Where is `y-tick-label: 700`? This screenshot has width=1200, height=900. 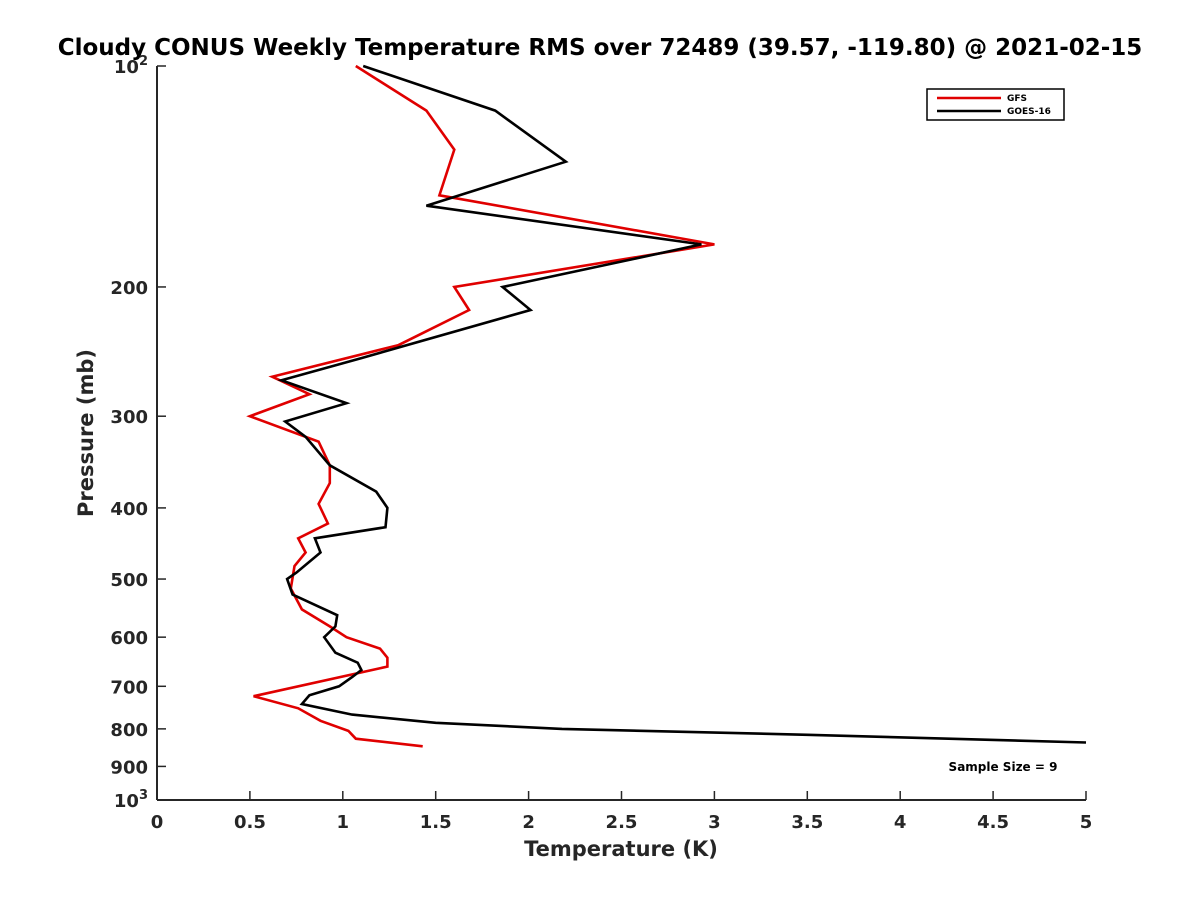 y-tick-label: 700 is located at coordinates (129, 687).